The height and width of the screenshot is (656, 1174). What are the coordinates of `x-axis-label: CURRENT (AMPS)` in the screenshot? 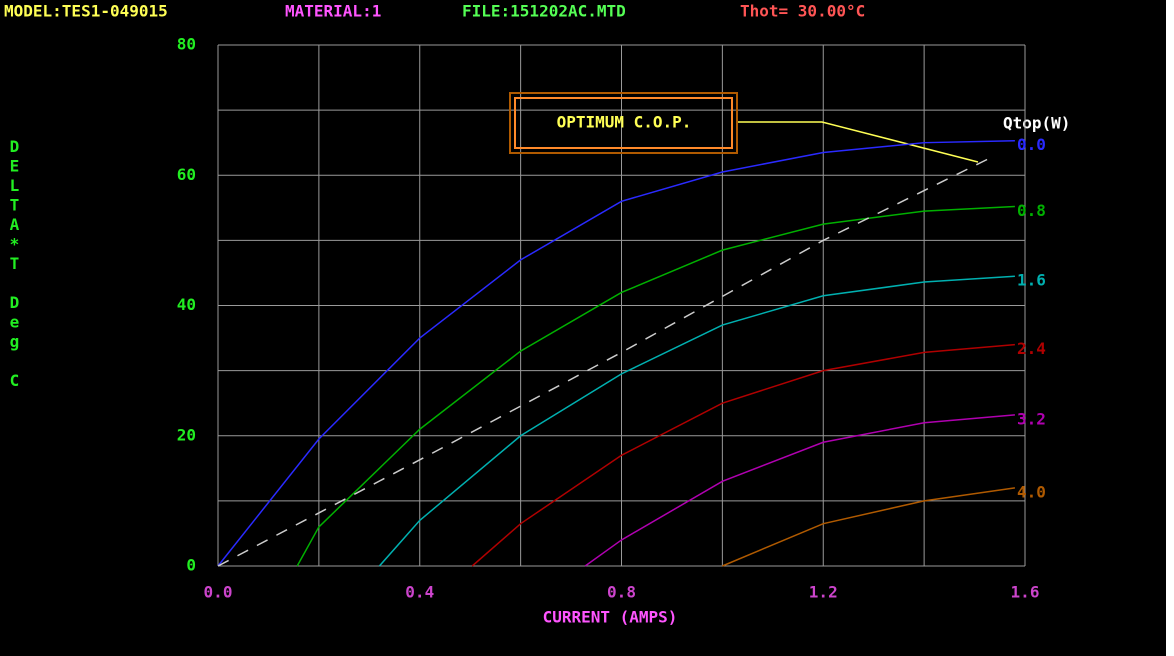 It's located at (610, 617).